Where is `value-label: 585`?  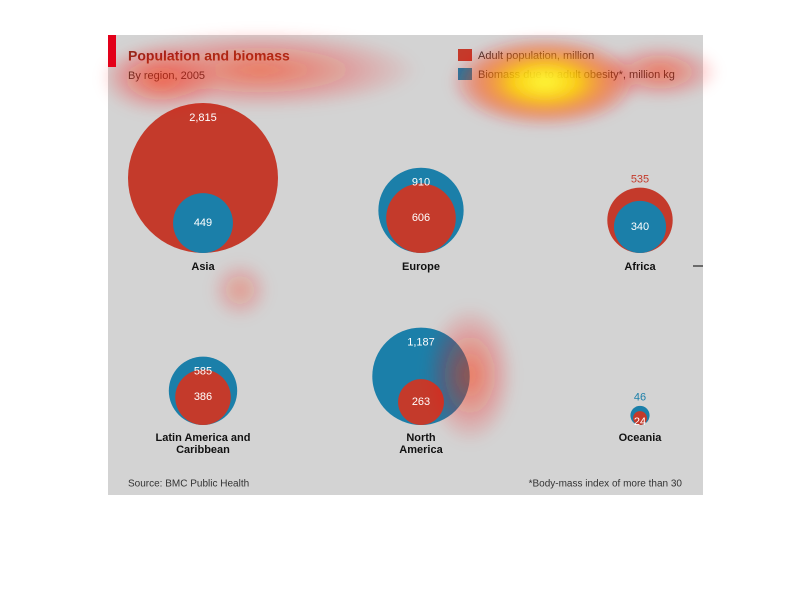
value-label: 585 is located at coordinates (203, 372).